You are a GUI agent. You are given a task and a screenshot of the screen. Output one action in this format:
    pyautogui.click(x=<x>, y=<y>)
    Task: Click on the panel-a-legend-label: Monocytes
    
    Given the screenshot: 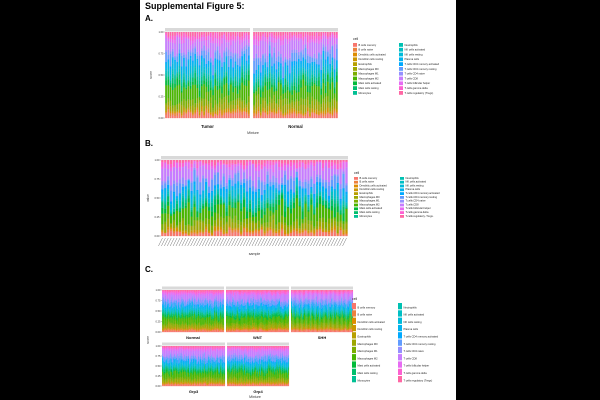 What is the action you would take?
    pyautogui.click(x=365, y=93)
    